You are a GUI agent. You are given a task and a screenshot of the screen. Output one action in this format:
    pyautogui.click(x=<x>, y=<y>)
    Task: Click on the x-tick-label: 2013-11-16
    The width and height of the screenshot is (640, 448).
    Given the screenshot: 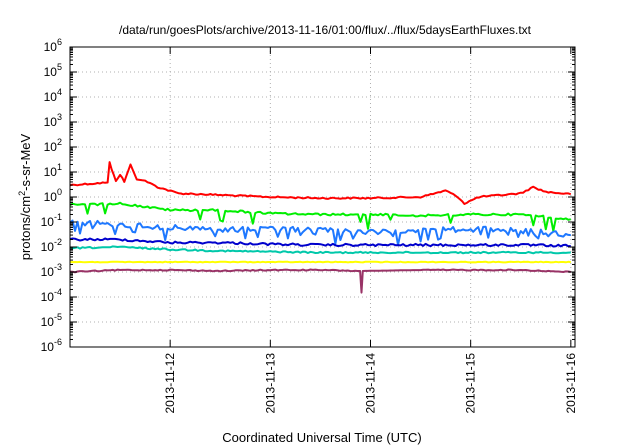 What is the action you would take?
    pyautogui.click(x=571, y=383)
    